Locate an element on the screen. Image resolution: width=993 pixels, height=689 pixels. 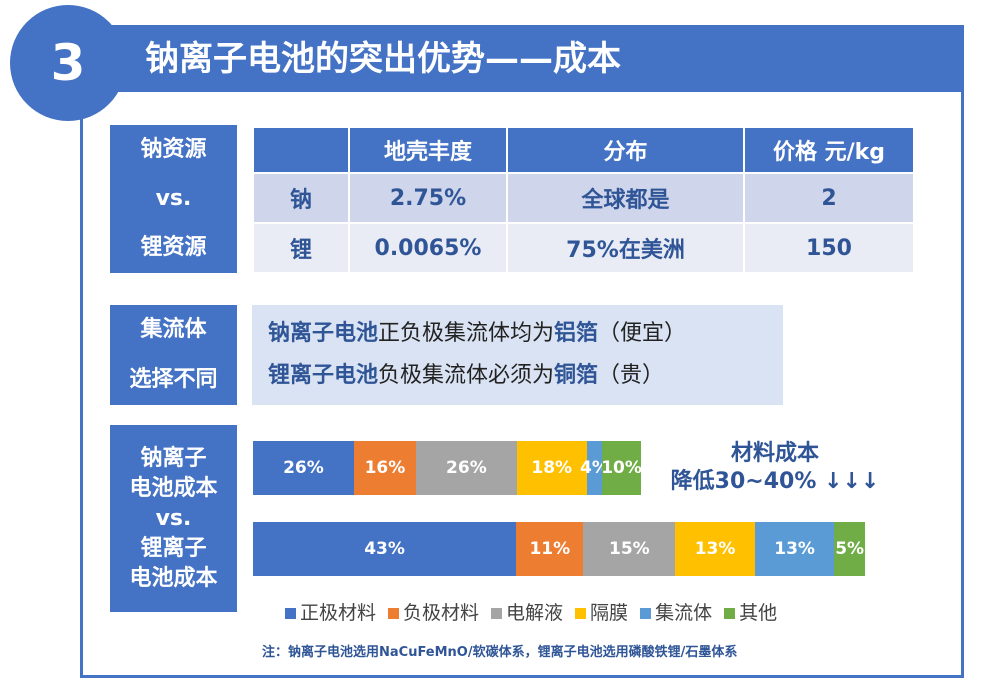
label-line: 锂资源 is located at coordinates (173, 248).